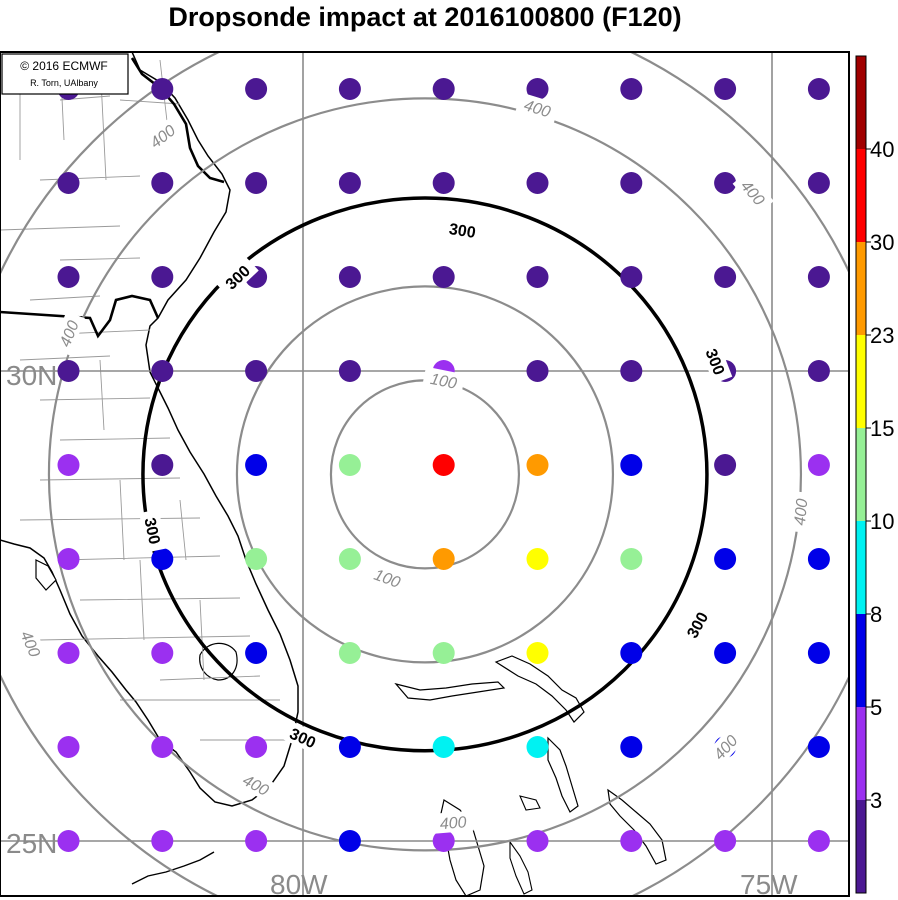  What do you see at coordinates (46, 575) in the screenshot?
I see `tampa-bay` at bounding box center [46, 575].